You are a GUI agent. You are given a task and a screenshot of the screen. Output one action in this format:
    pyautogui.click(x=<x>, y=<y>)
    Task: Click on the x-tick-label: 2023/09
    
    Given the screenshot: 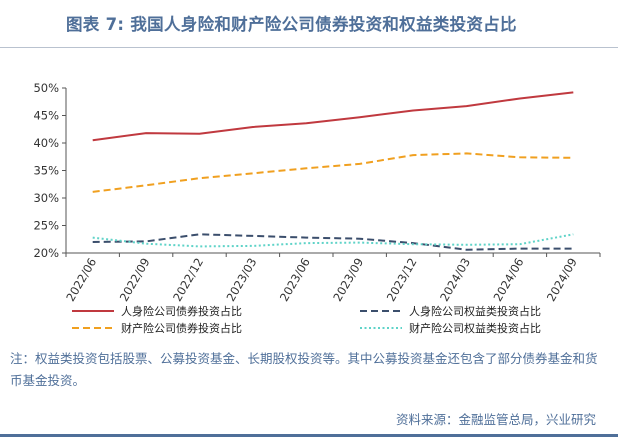 What is the action you would take?
    pyautogui.click(x=348, y=280)
    